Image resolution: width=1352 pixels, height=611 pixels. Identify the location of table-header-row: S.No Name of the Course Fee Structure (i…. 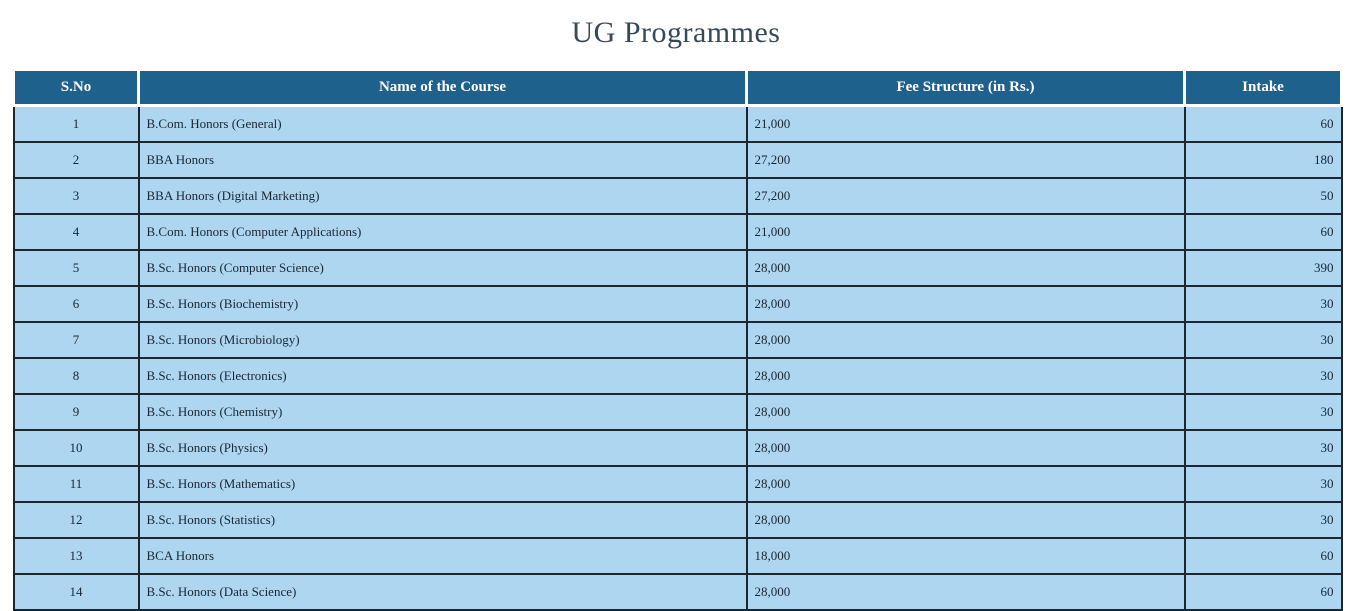
(677, 87).